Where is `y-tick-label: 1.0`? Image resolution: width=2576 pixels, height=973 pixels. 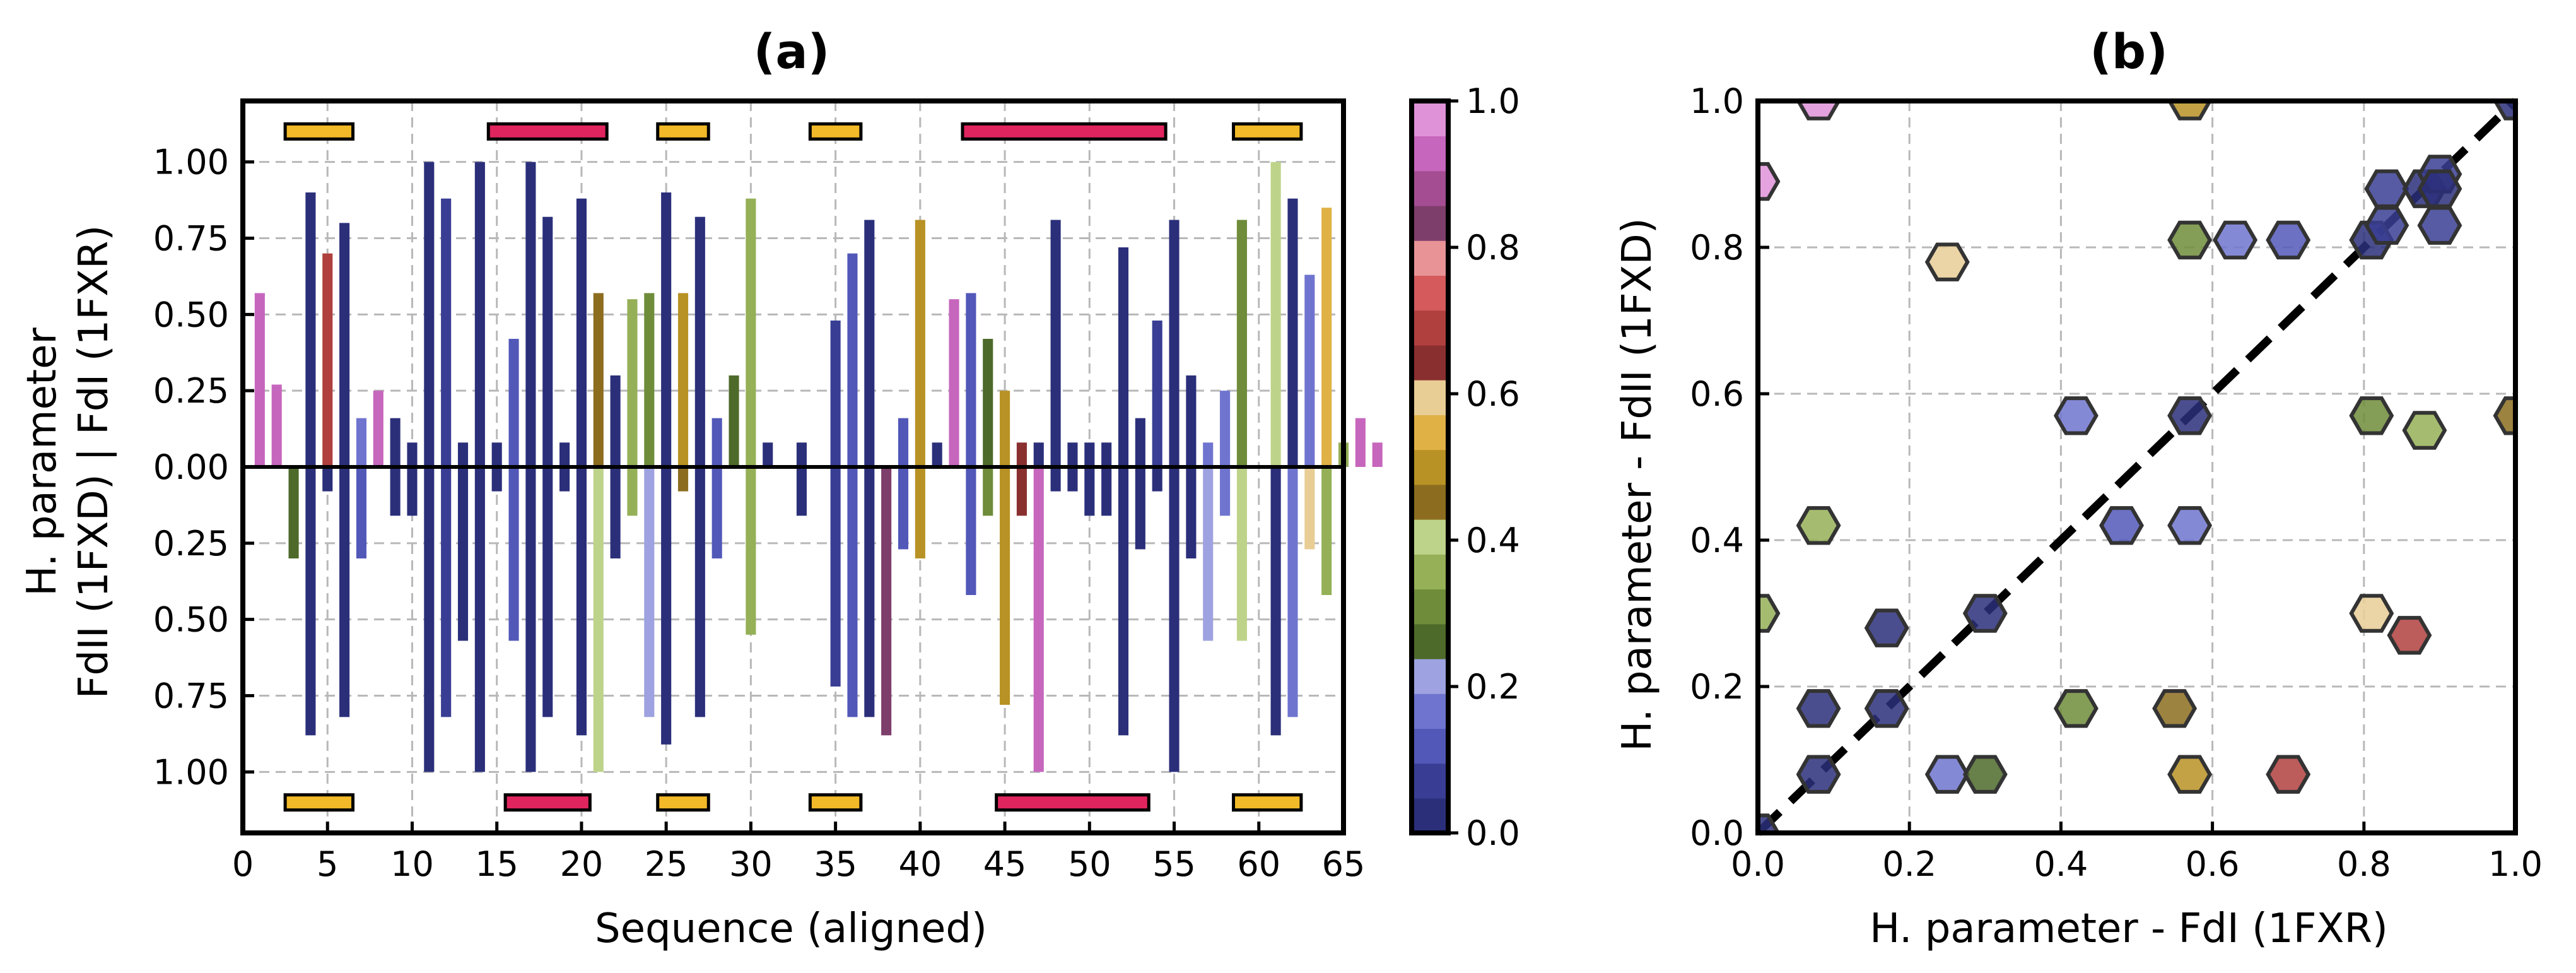
y-tick-label: 1.0 is located at coordinates (1717, 101).